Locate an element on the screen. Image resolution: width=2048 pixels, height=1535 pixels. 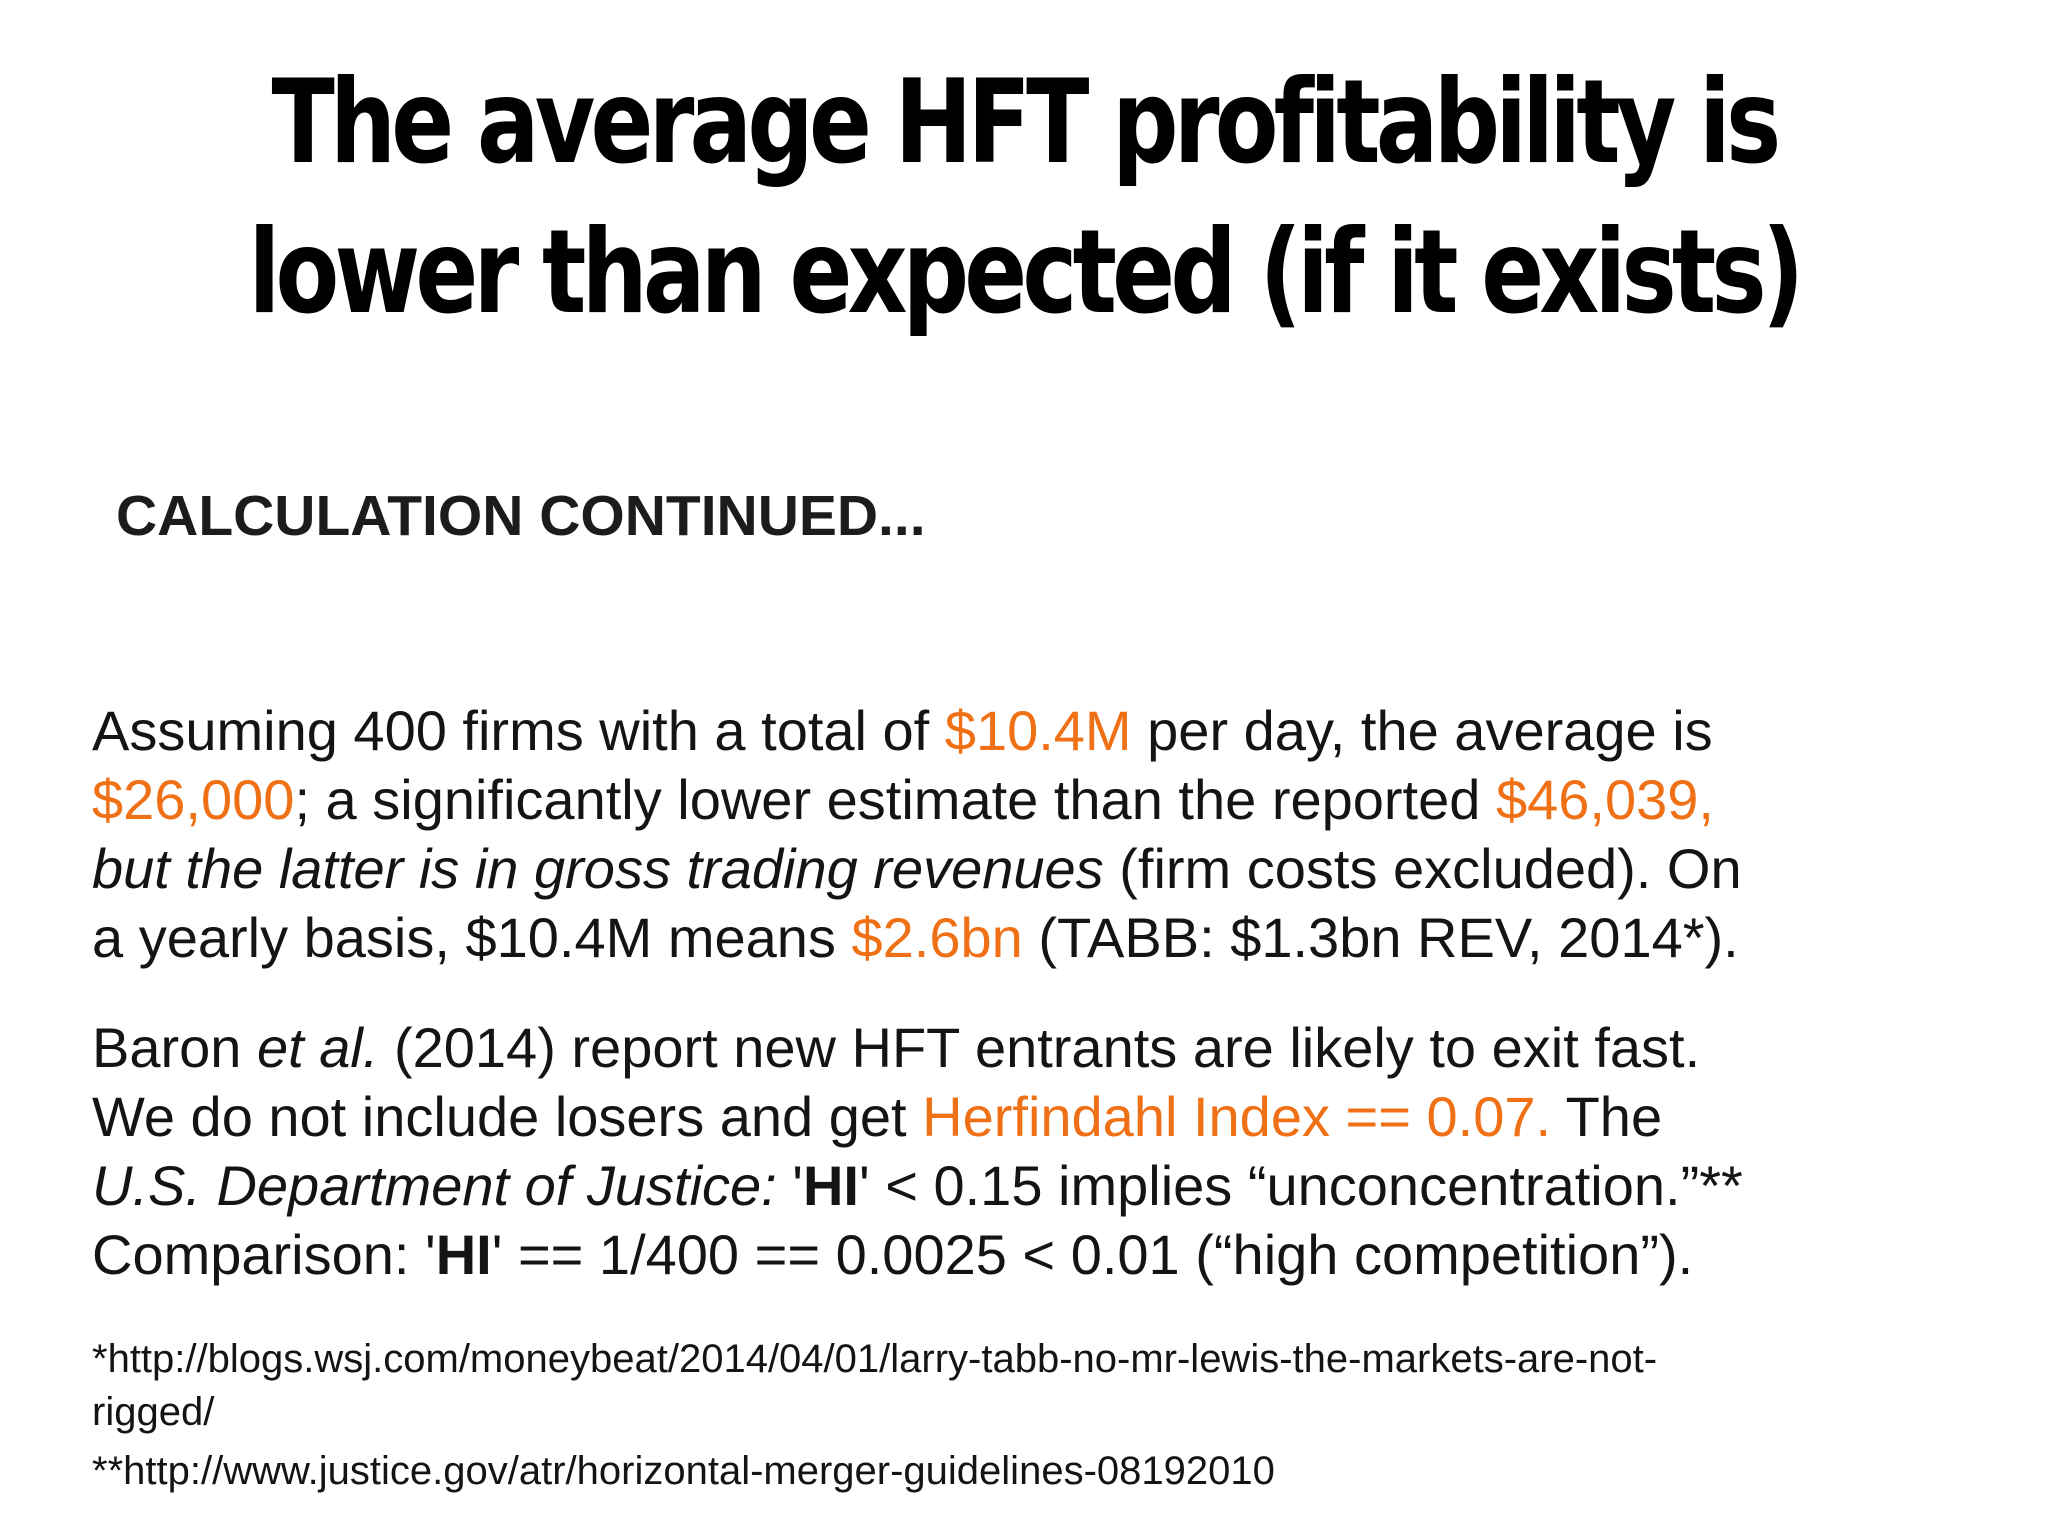
highlight-yearly: $2.6bn is located at coordinates (937, 937).